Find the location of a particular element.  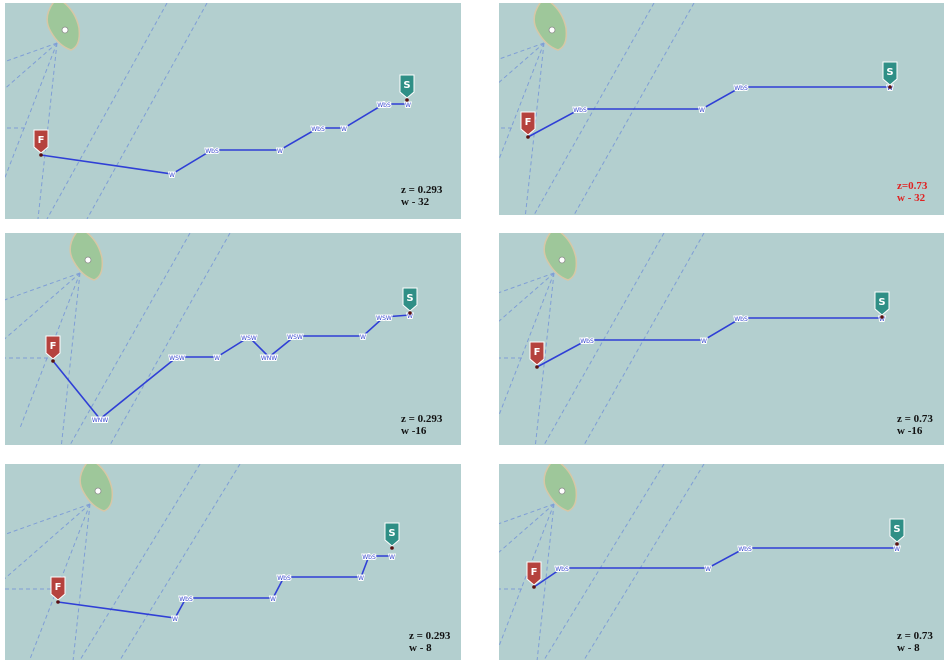

w-value: w - 32 is located at coordinates (911, 198).